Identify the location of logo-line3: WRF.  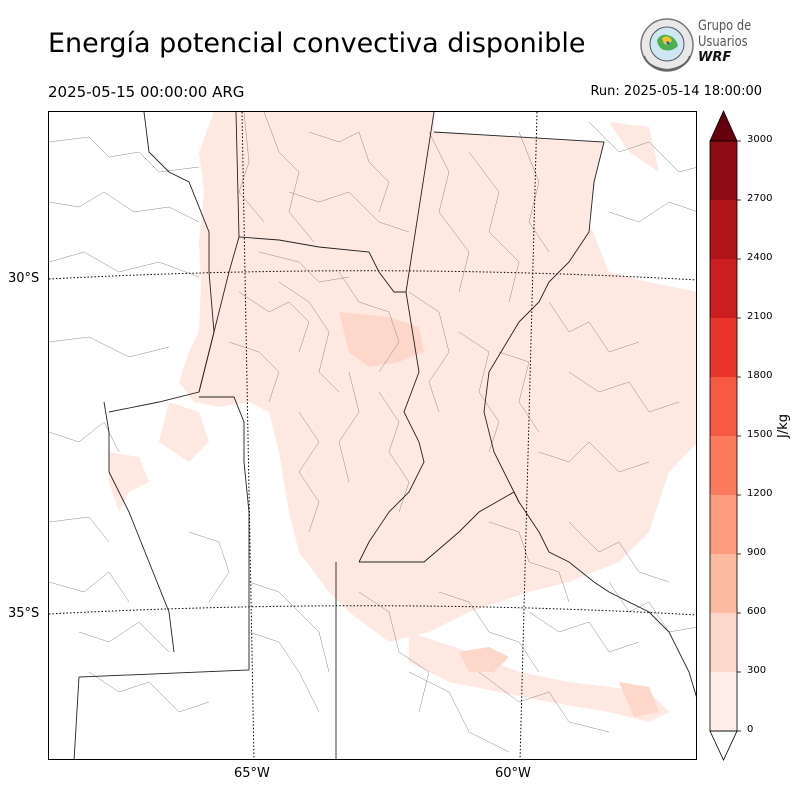
(715, 57).